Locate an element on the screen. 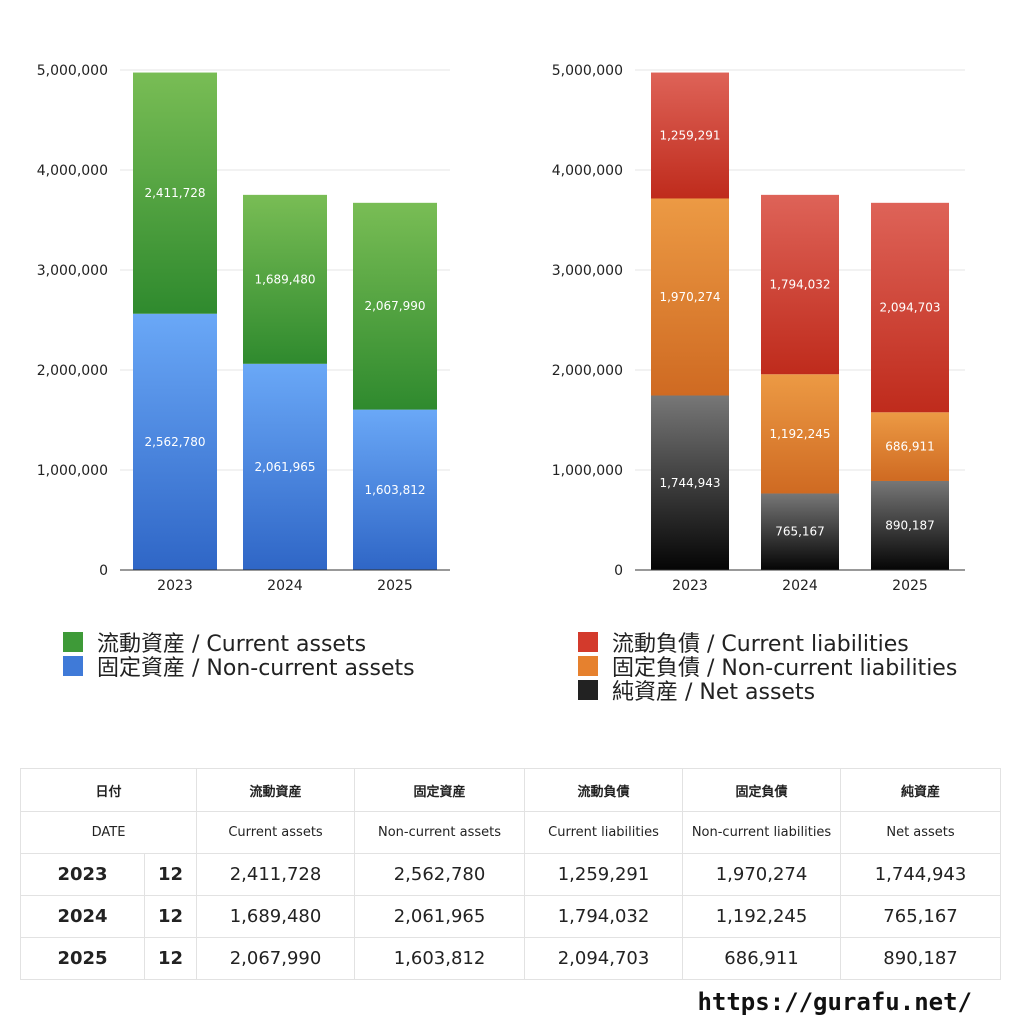  cell-non-current-assets: 2,562,780 is located at coordinates (440, 874).